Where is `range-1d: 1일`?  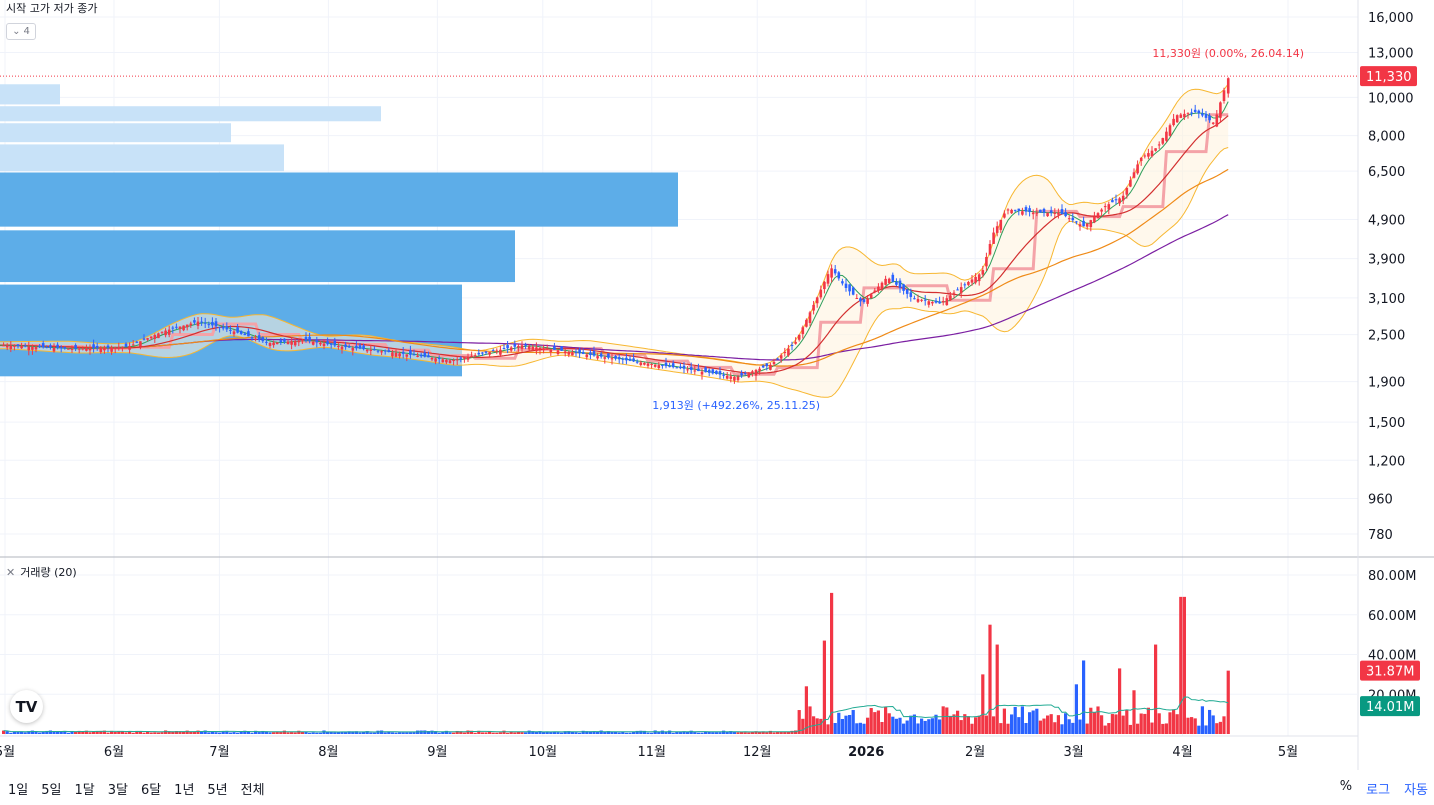
range-1d: 1일 is located at coordinates (18, 790).